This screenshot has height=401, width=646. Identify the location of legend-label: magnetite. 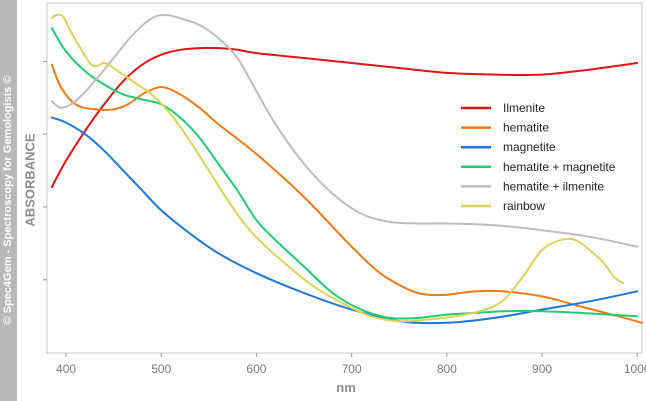
(529, 147).